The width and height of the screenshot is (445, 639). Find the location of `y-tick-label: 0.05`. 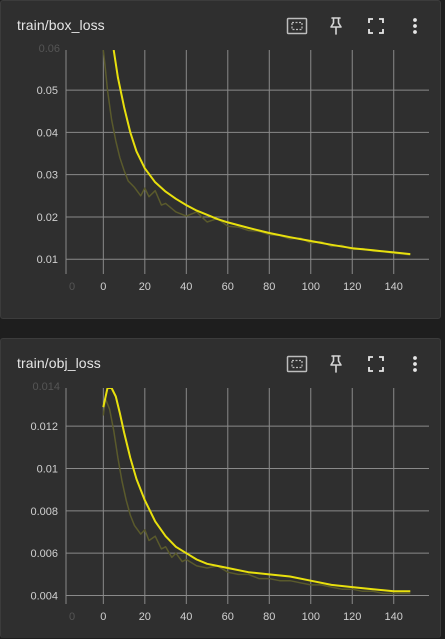

y-tick-label: 0.05 is located at coordinates (47, 91).